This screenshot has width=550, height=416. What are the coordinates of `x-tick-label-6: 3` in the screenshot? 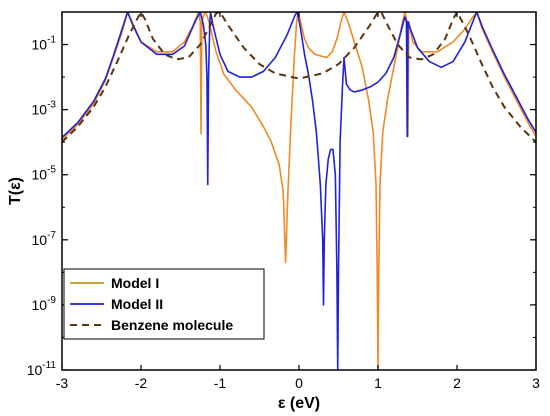 It's located at (536, 383).